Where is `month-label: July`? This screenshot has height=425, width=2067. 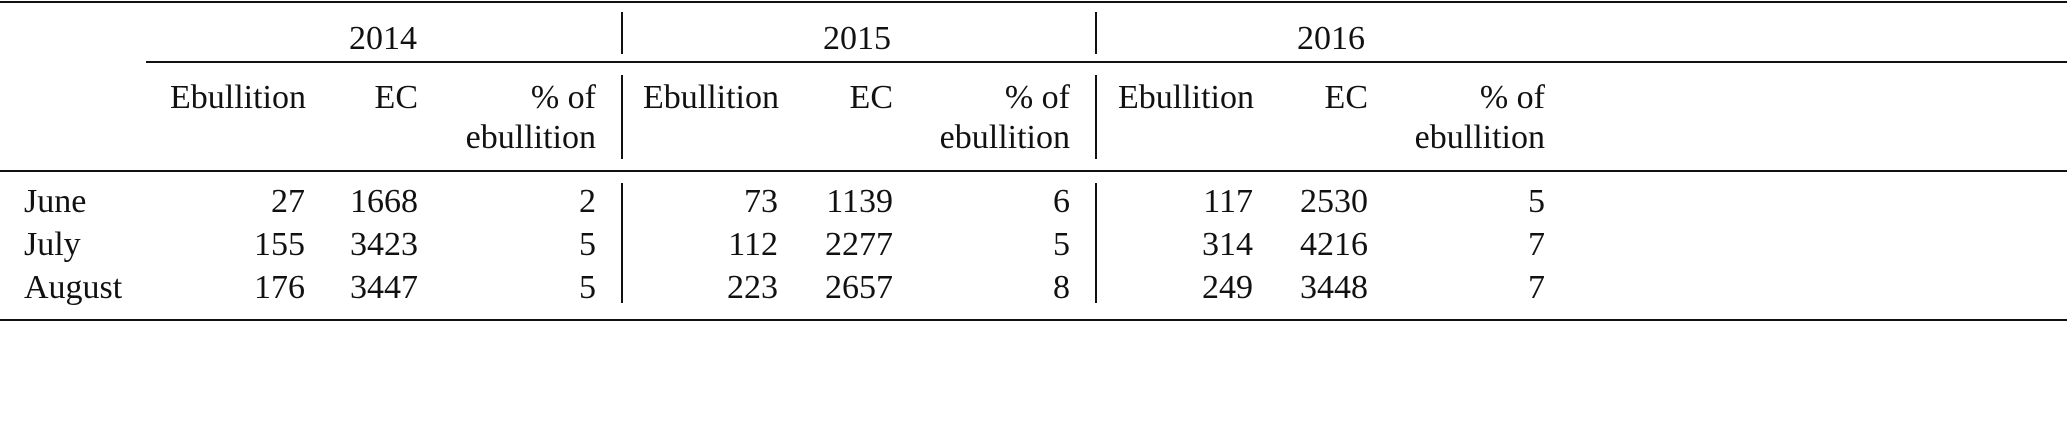
month-label: July is located at coordinates (52, 244).